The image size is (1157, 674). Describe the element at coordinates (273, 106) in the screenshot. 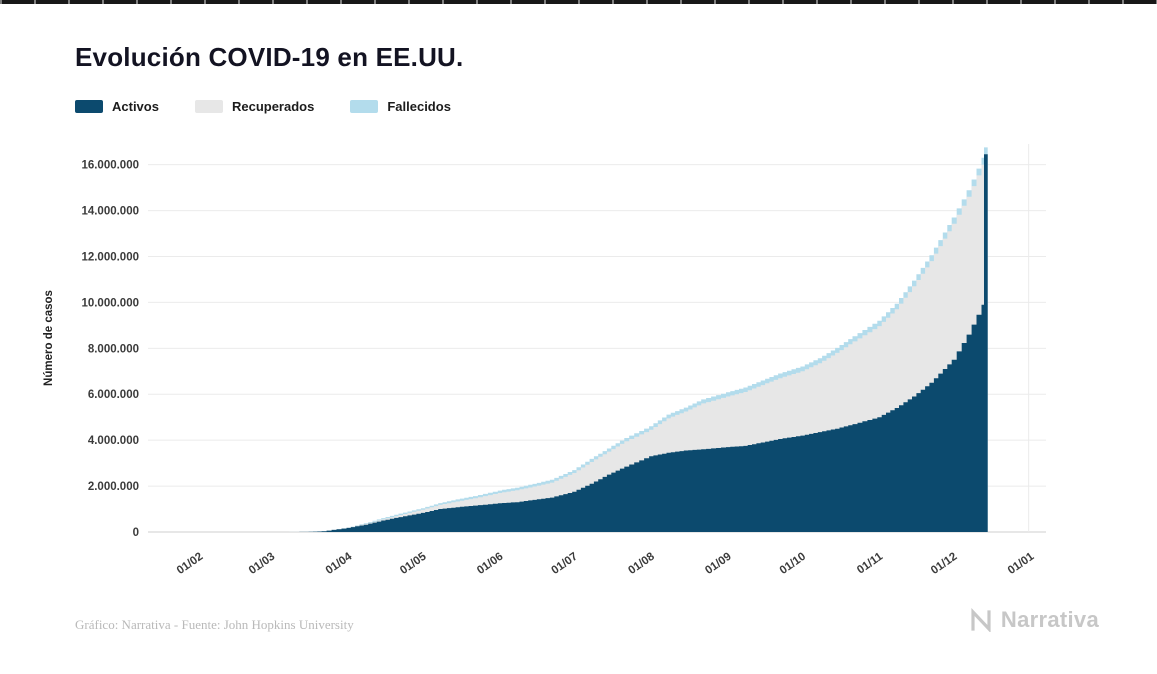

I see `legend-label-recuperados: Recuperados` at that location.